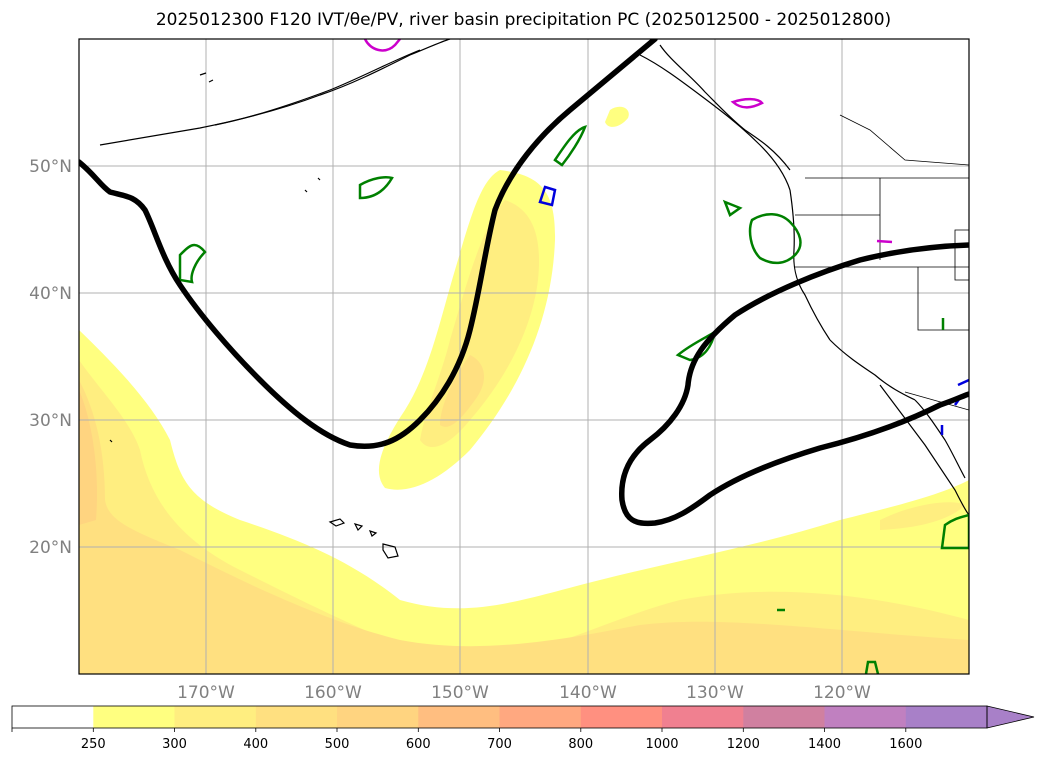 Image resolution: width=1047 pixels, height=767 pixels. What do you see at coordinates (524, 693) in the screenshot?
I see `lon-tick-labels: 170°W 160°W 150°W 140°W 130°W 120°W` at bounding box center [524, 693].